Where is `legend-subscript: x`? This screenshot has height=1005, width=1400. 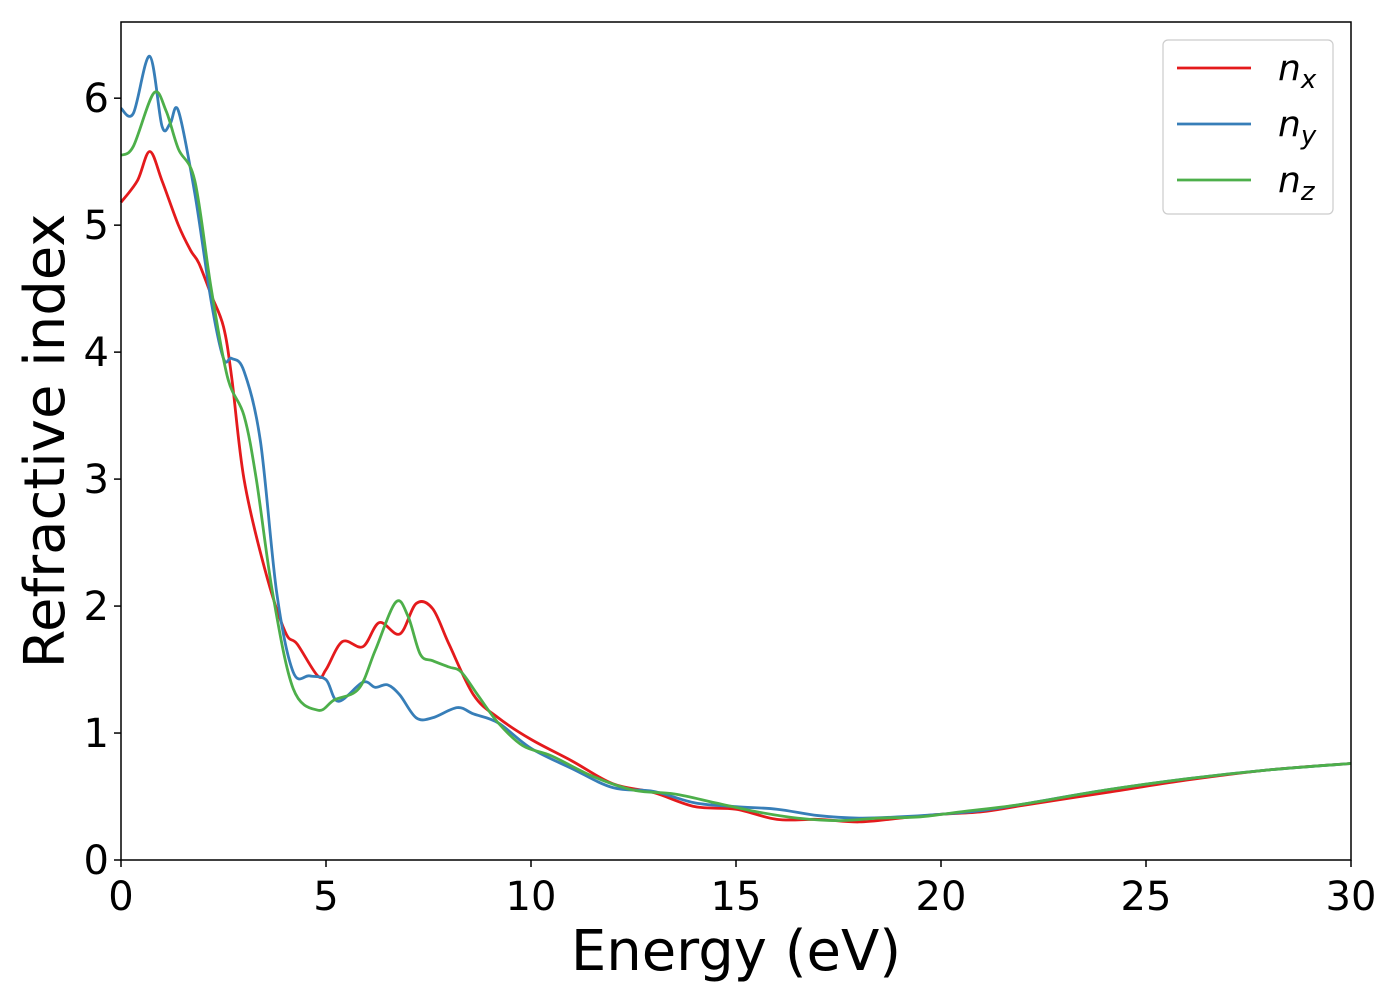
legend-subscript: x is located at coordinates (1308, 80).